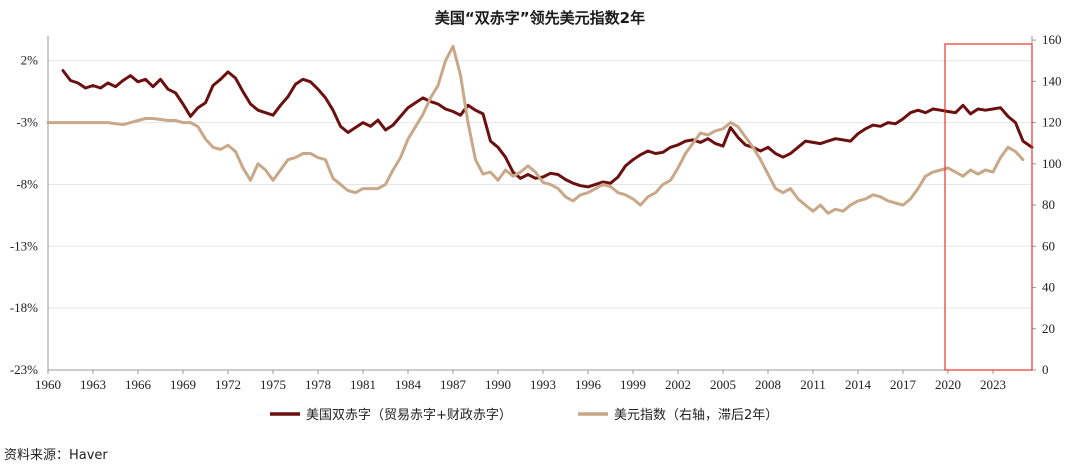  I want to click on x-tick-label: 1996, so click(588, 384).